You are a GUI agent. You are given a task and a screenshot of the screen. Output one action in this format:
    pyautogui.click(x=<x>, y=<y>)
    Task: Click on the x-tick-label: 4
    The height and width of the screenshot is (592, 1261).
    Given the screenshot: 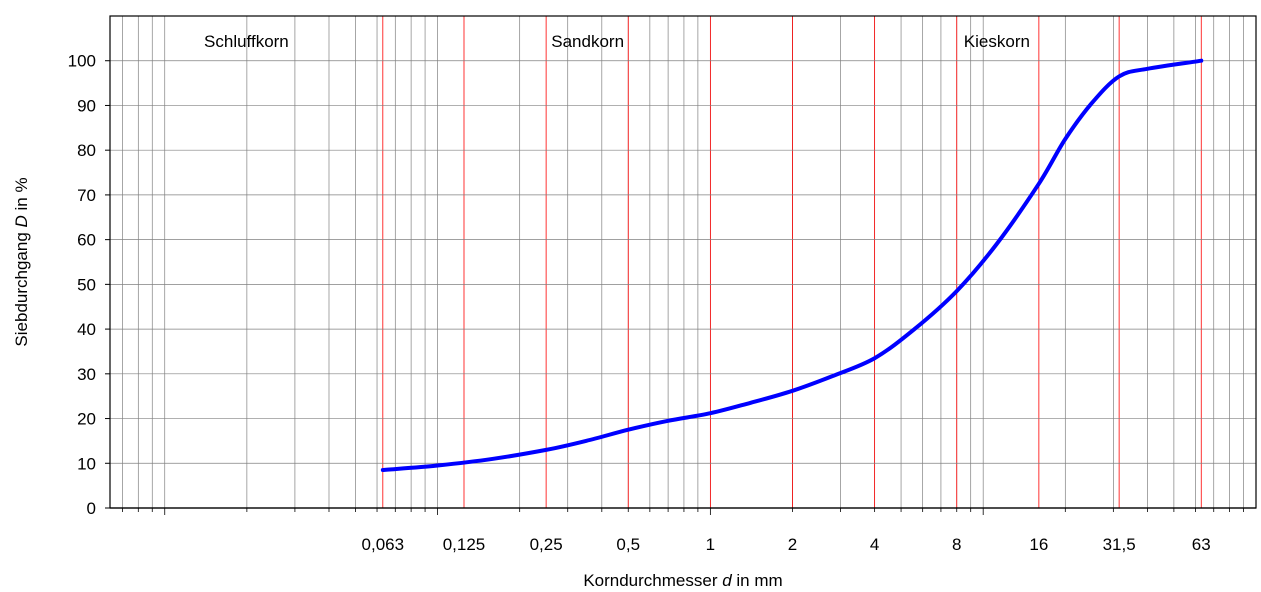 What is the action you would take?
    pyautogui.click(x=874, y=544)
    